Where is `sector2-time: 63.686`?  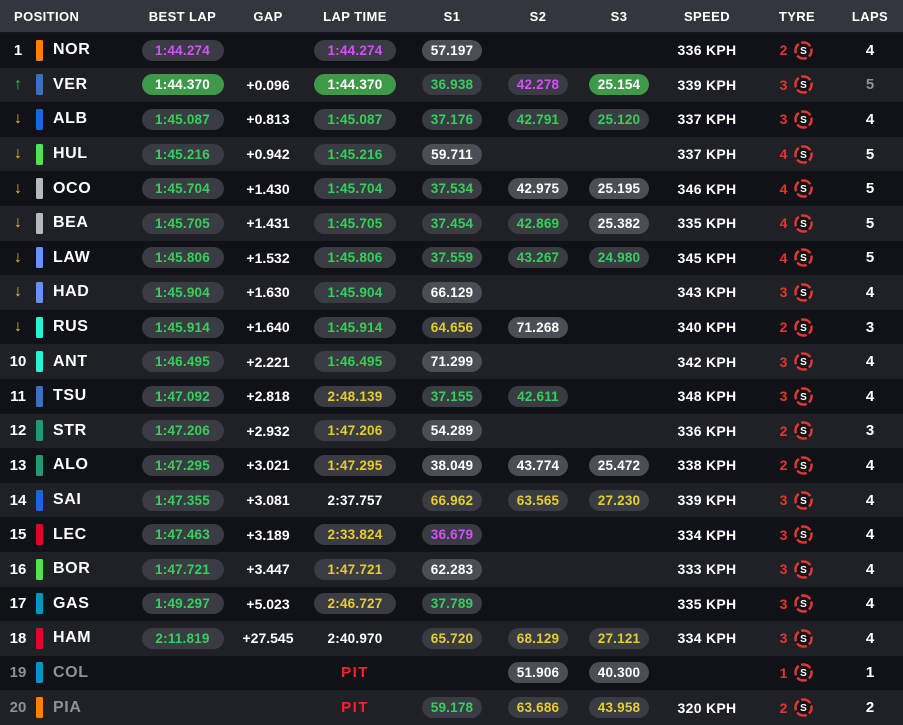 sector2-time: 63.686 is located at coordinates (538, 708).